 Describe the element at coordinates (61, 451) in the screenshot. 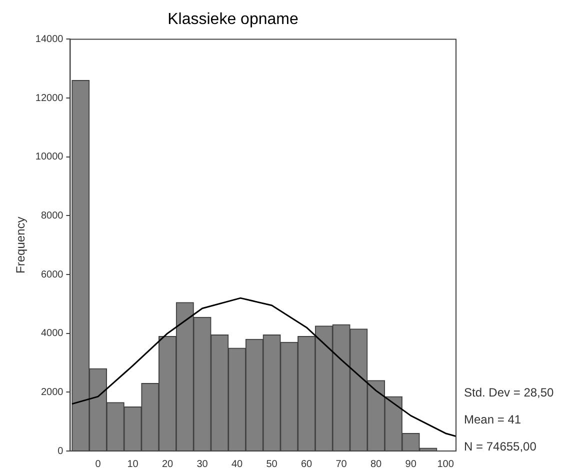

I see `y-tick-label: 0` at that location.